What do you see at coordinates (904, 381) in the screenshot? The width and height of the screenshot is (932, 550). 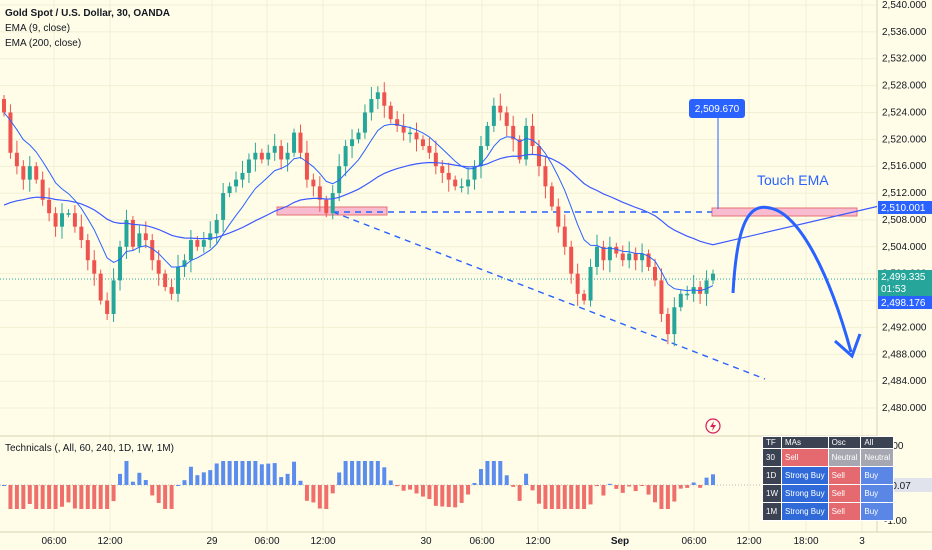 I see `y-tick-label: 2,484.000` at bounding box center [904, 381].